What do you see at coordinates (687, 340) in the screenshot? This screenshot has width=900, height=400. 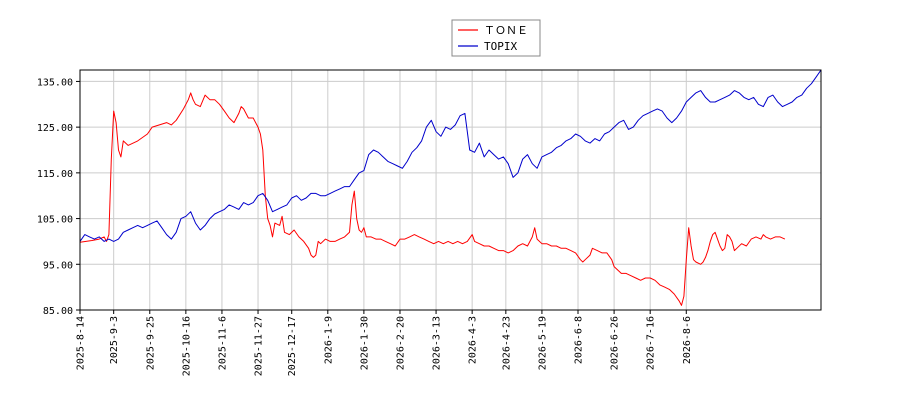 I see `x-tick-label: 2026-8-6` at bounding box center [687, 340].